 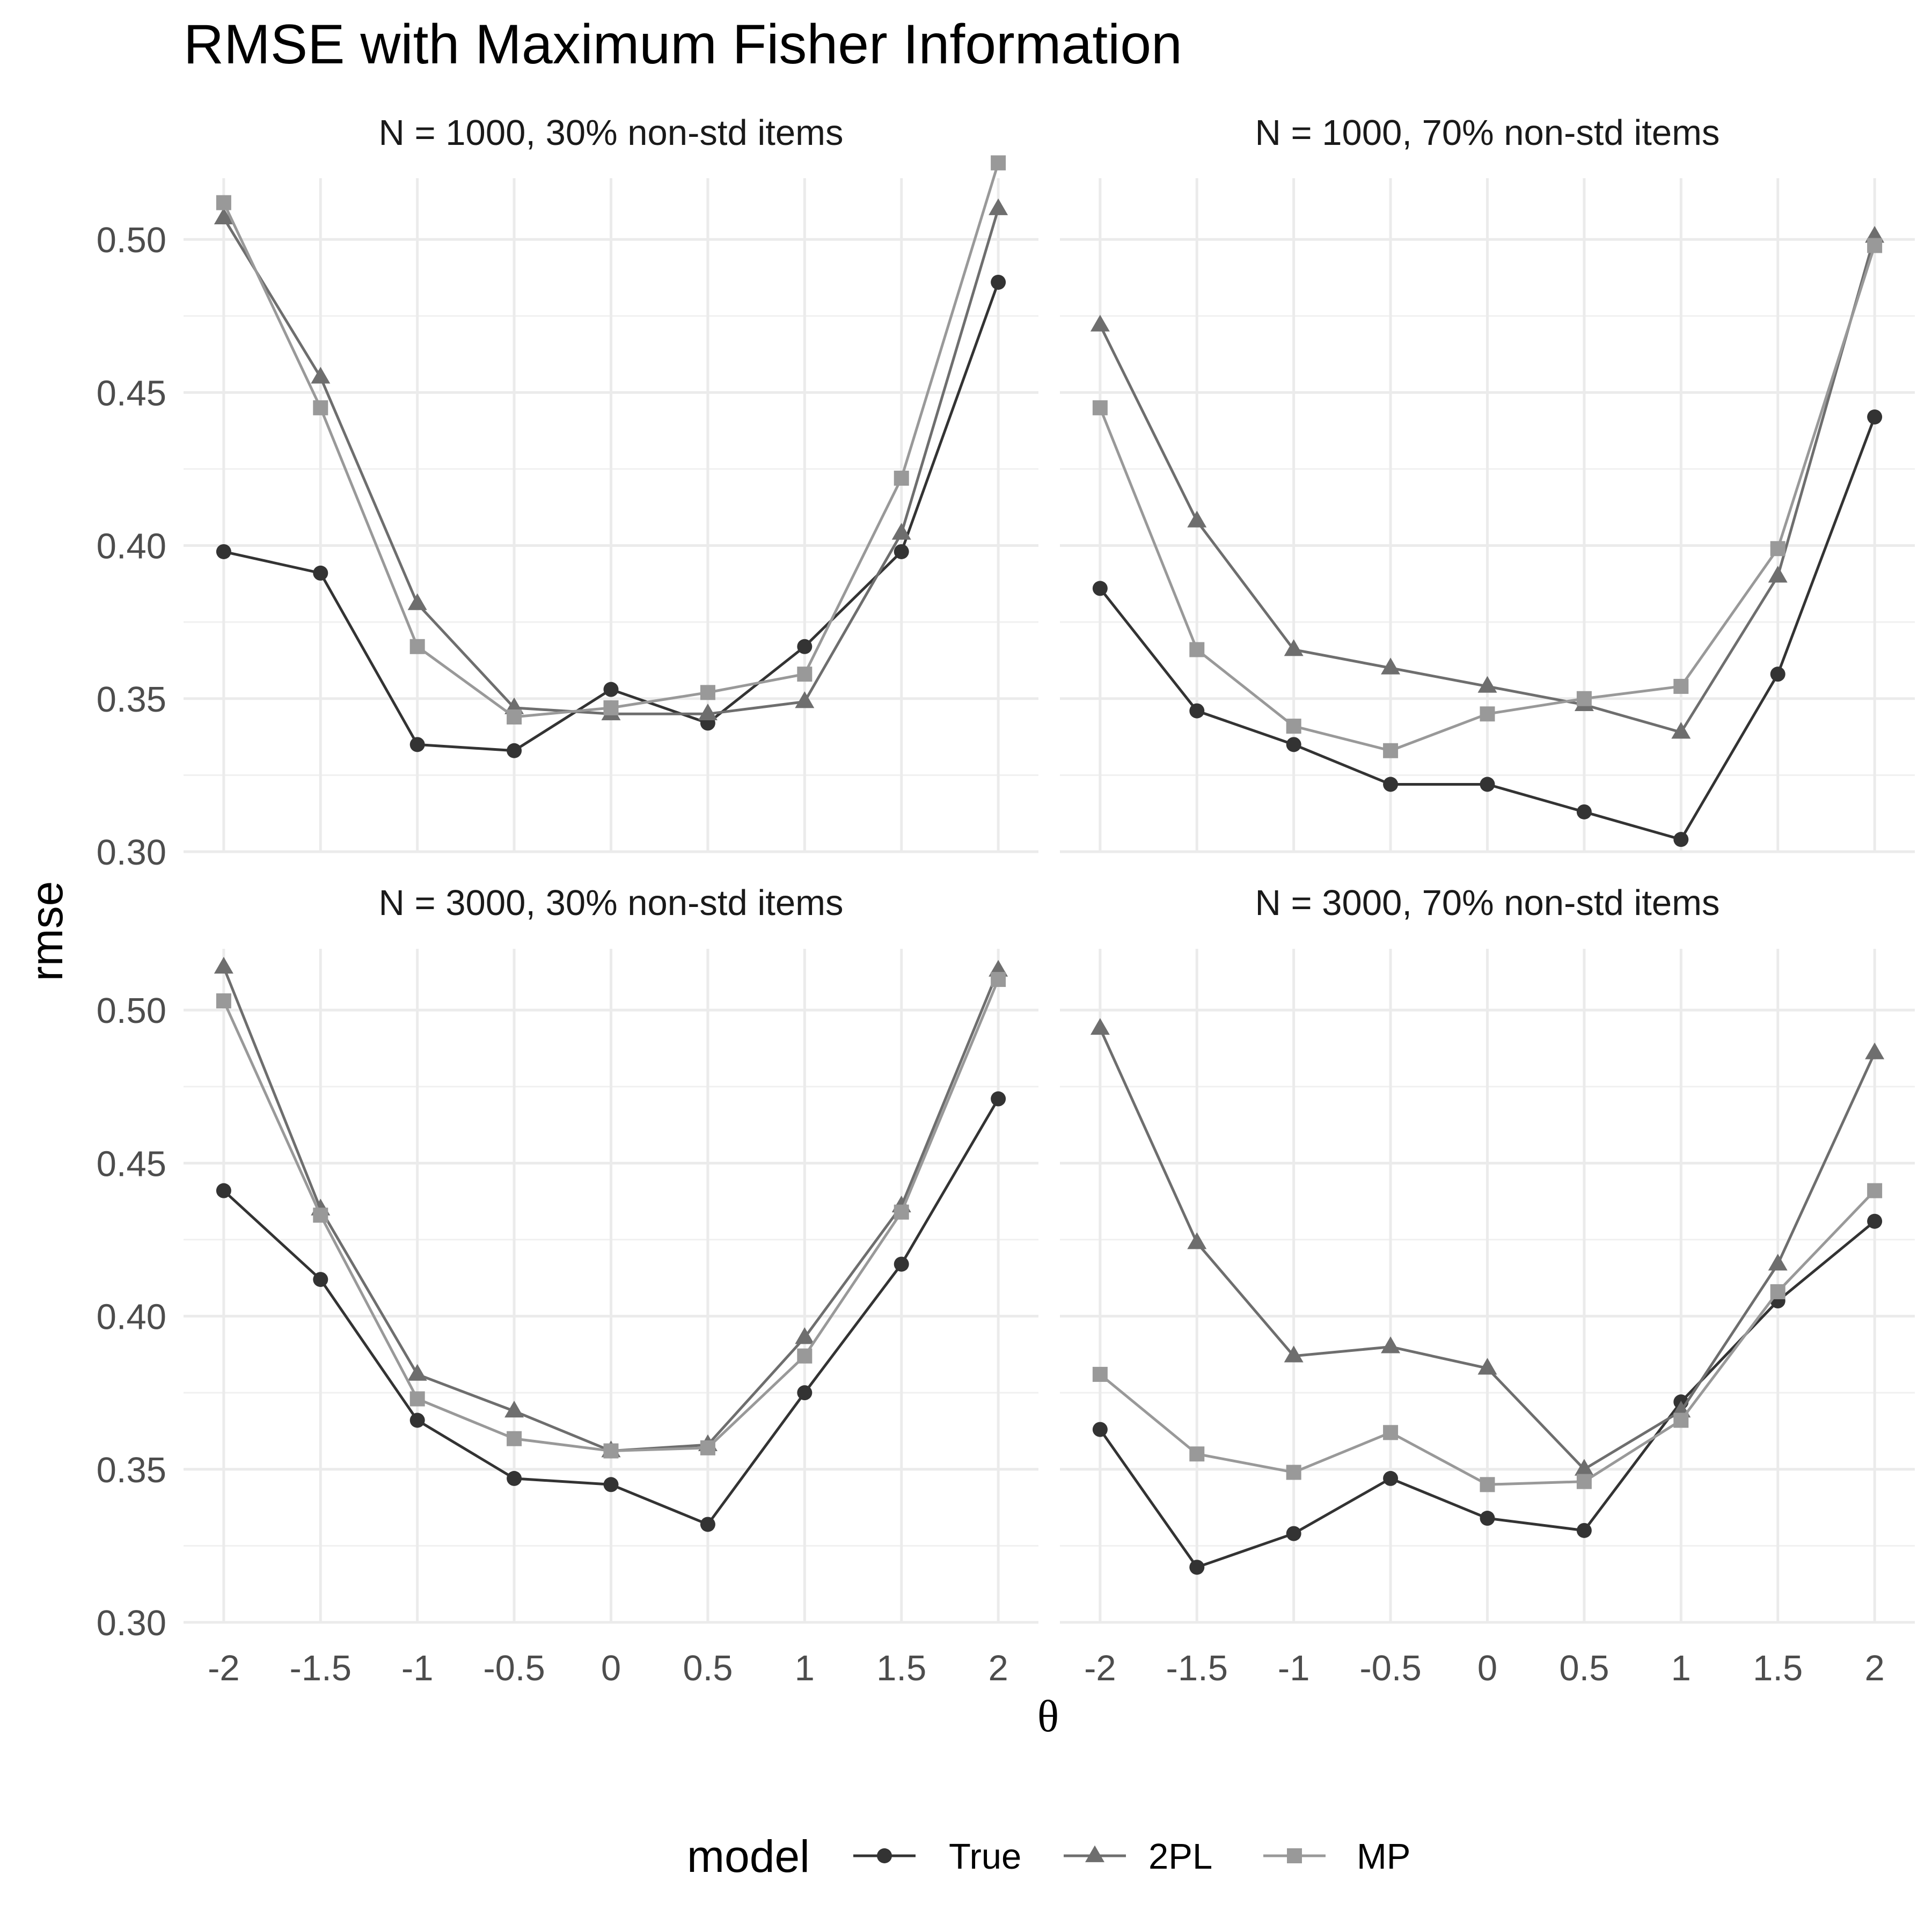 I want to click on legend-label: True, so click(x=985, y=1856).